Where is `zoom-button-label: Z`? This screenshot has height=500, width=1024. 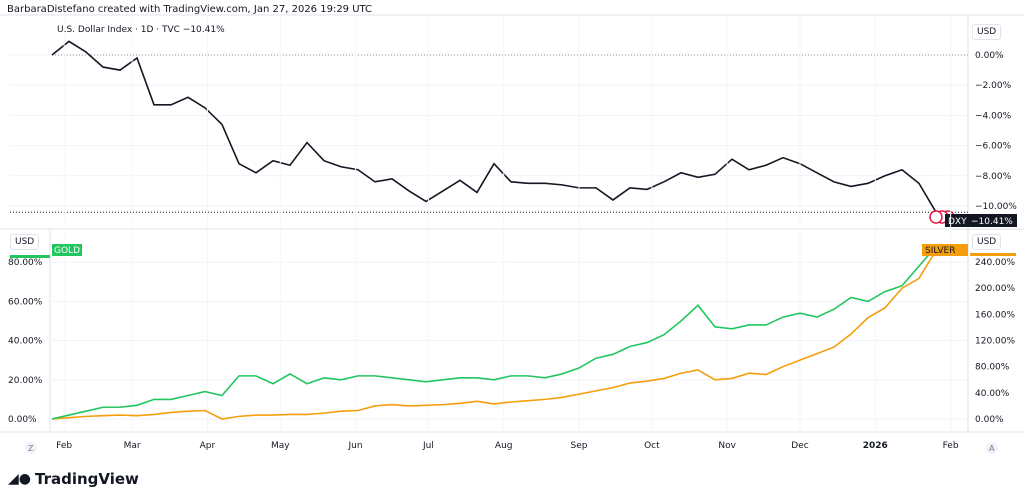 zoom-button-label: Z is located at coordinates (31, 448).